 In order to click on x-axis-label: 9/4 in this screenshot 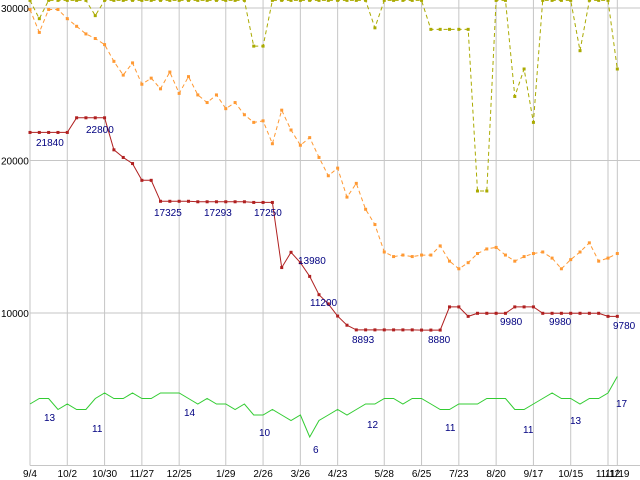, I will do `click(30, 474)`.